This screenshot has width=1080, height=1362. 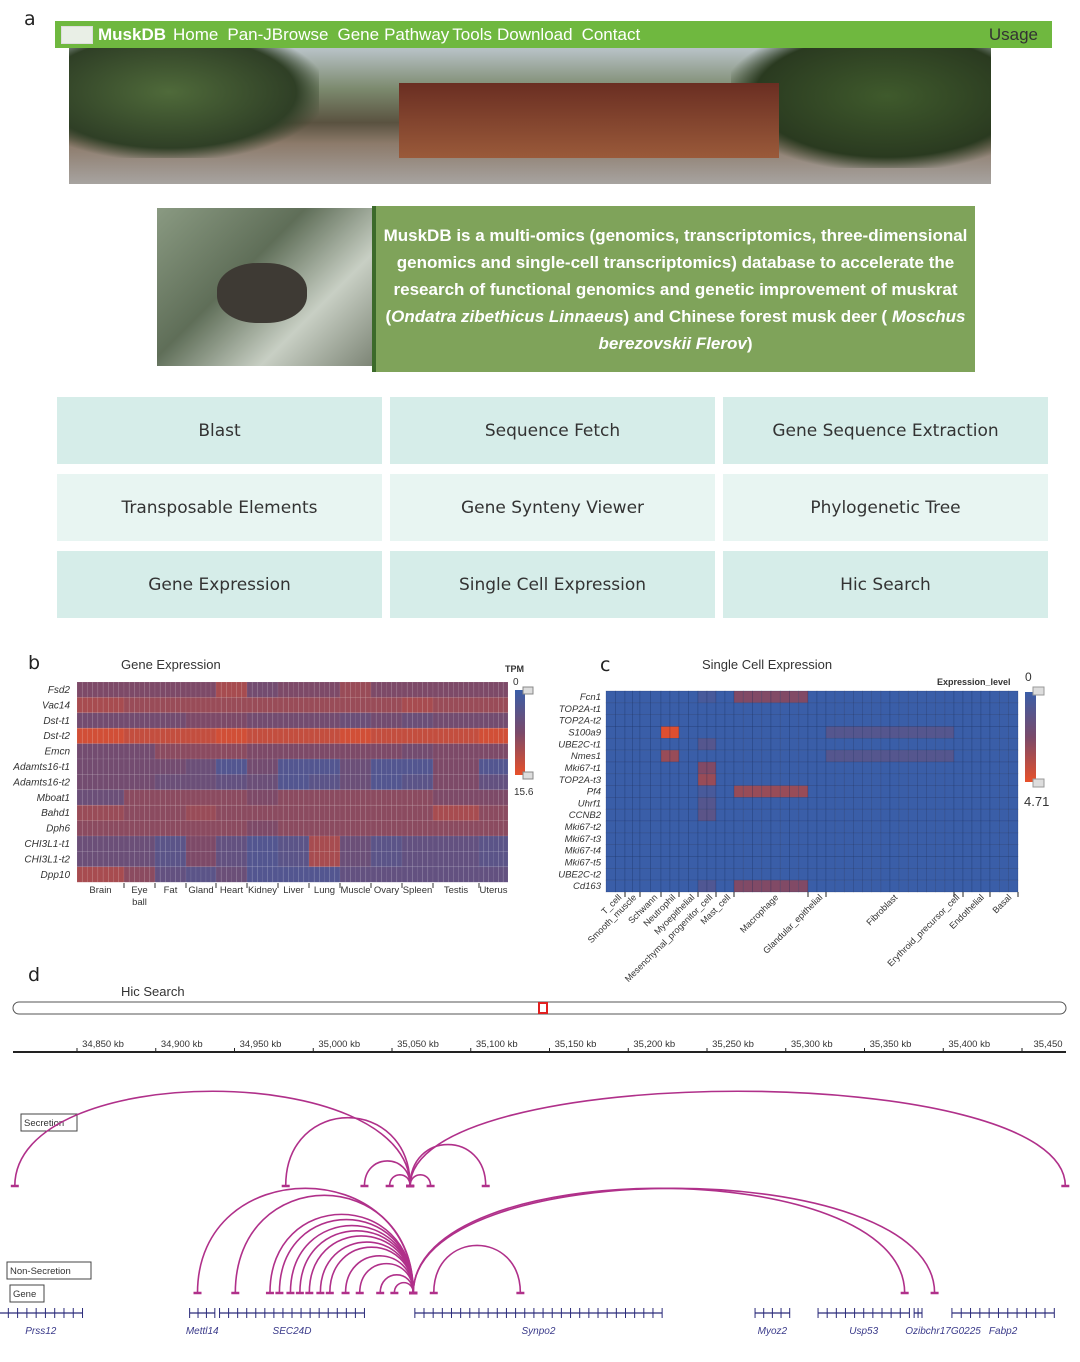 I want to click on brand: MuskDB, so click(x=132, y=34).